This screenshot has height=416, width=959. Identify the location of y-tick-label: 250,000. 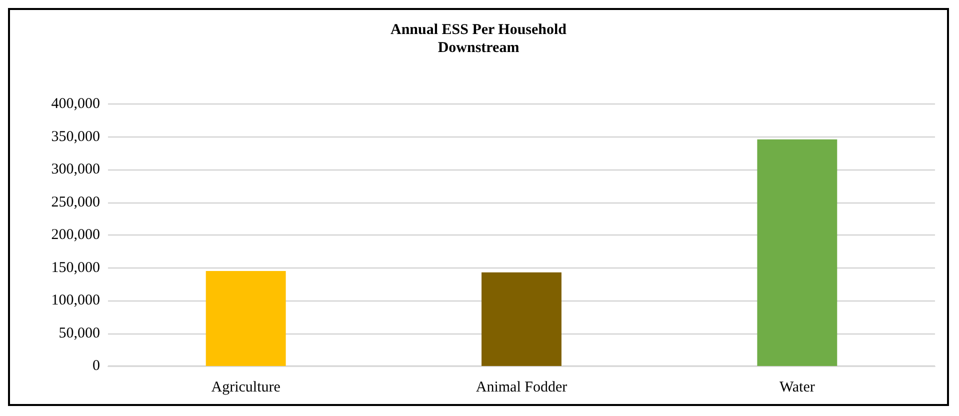
(75, 202).